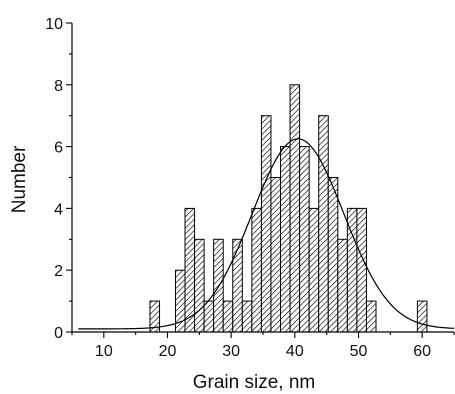 This screenshot has width=455, height=394. I want to click on y-tick-label: 4, so click(58, 209).